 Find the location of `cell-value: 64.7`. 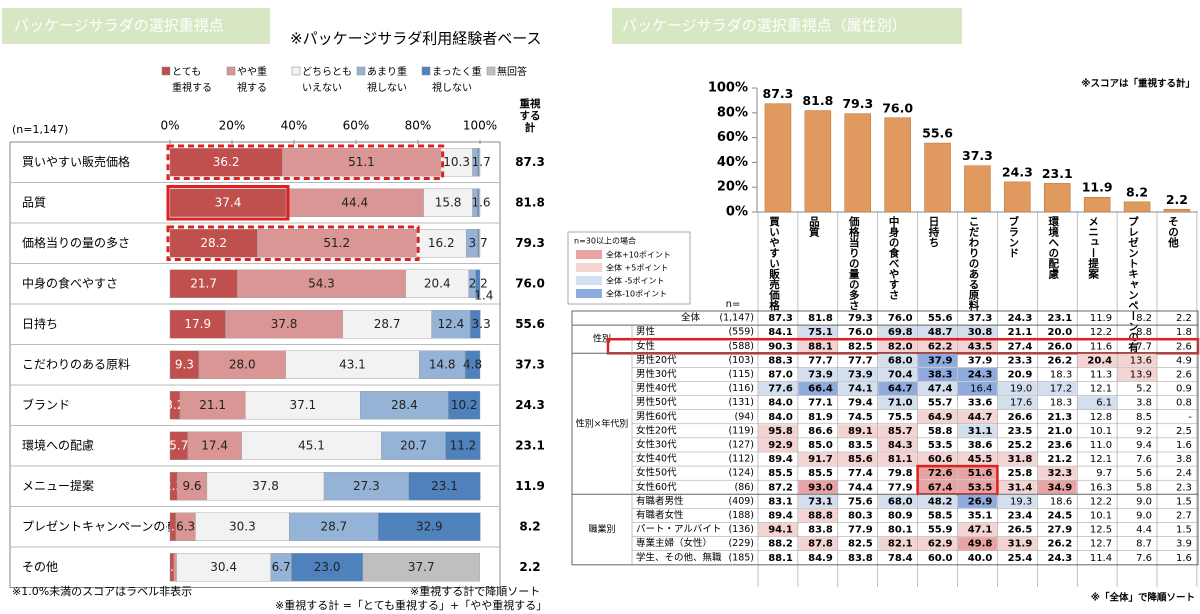

cell-value: 64.7 is located at coordinates (900, 389).